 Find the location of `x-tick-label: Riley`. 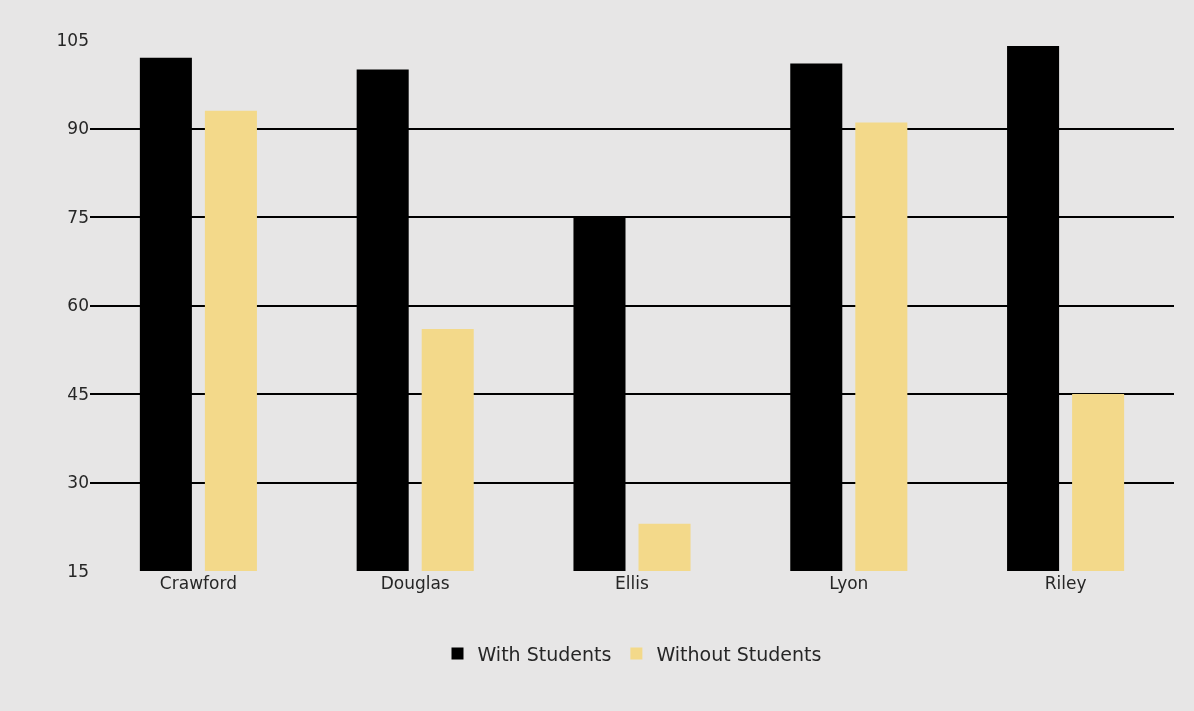

x-tick-label: Riley is located at coordinates (1065, 583).